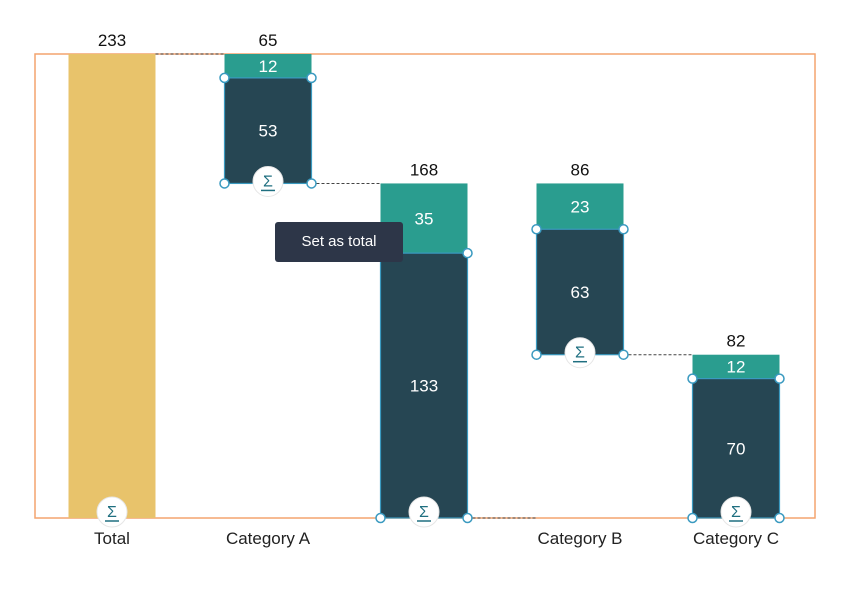  I want to click on segment-label: 35, so click(424, 218).